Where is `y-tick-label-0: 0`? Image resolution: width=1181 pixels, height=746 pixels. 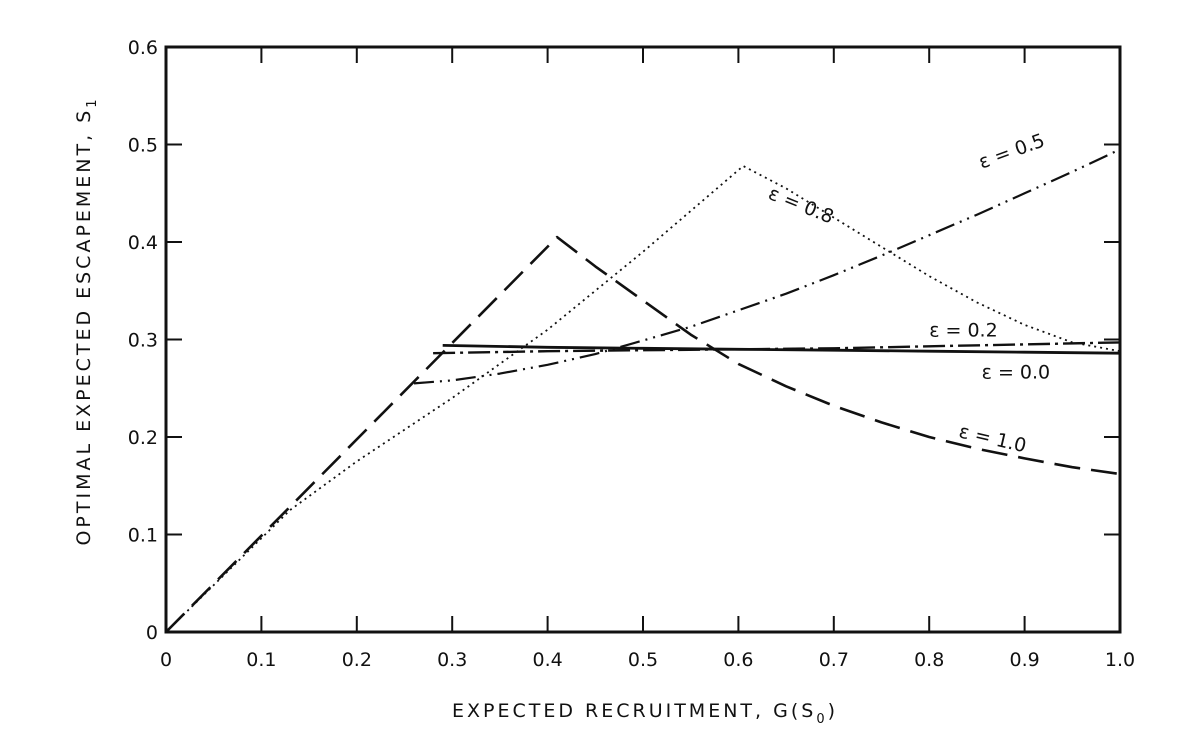 y-tick-label-0: 0 is located at coordinates (152, 633).